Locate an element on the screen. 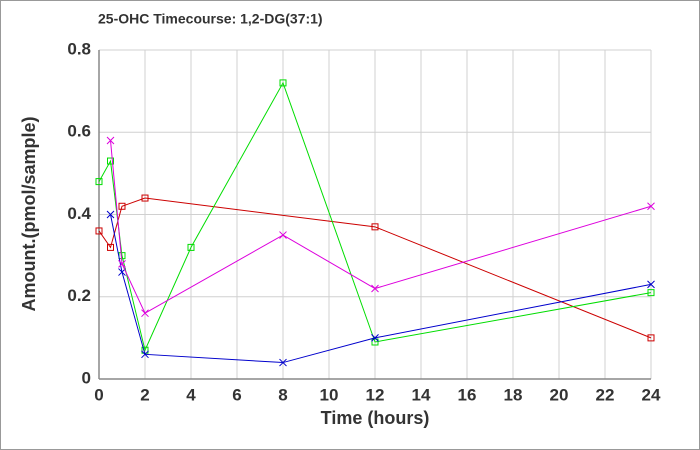 The width and height of the screenshot is (700, 450). x-tick-label: 10 is located at coordinates (329, 394).